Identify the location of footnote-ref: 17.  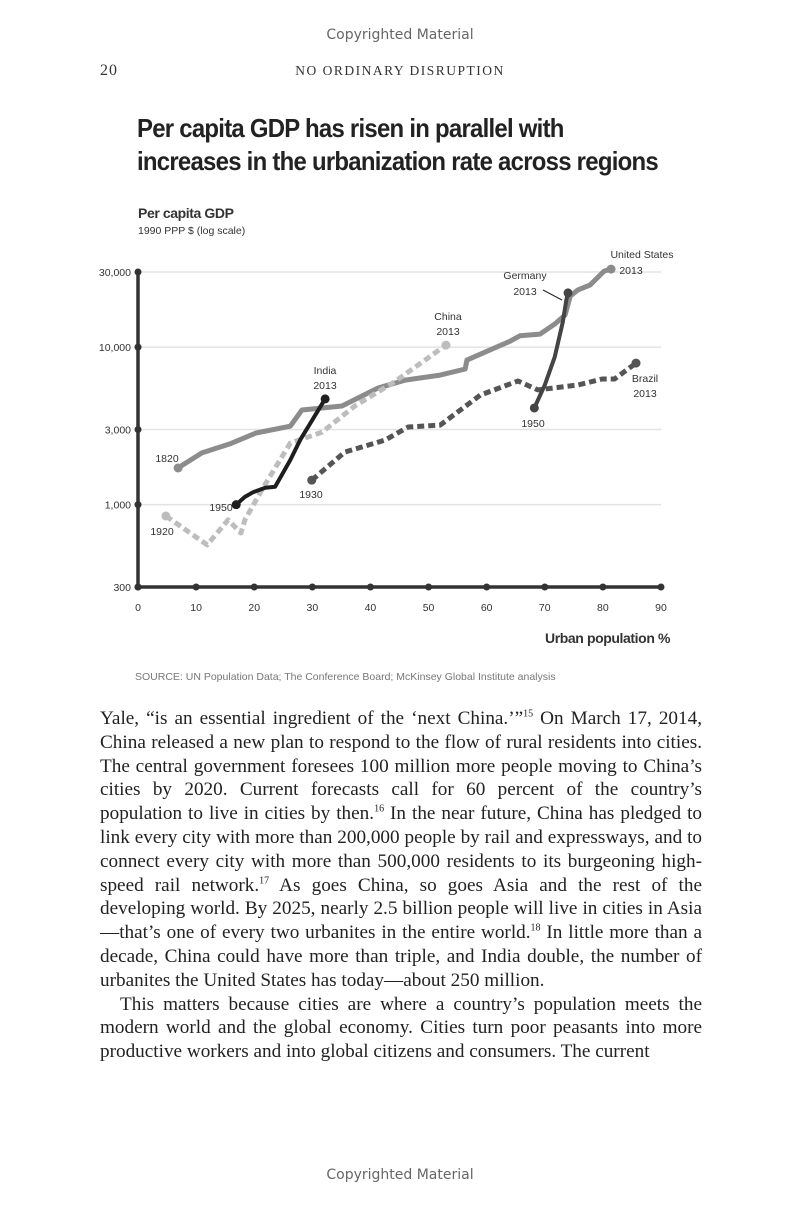
(264, 881).